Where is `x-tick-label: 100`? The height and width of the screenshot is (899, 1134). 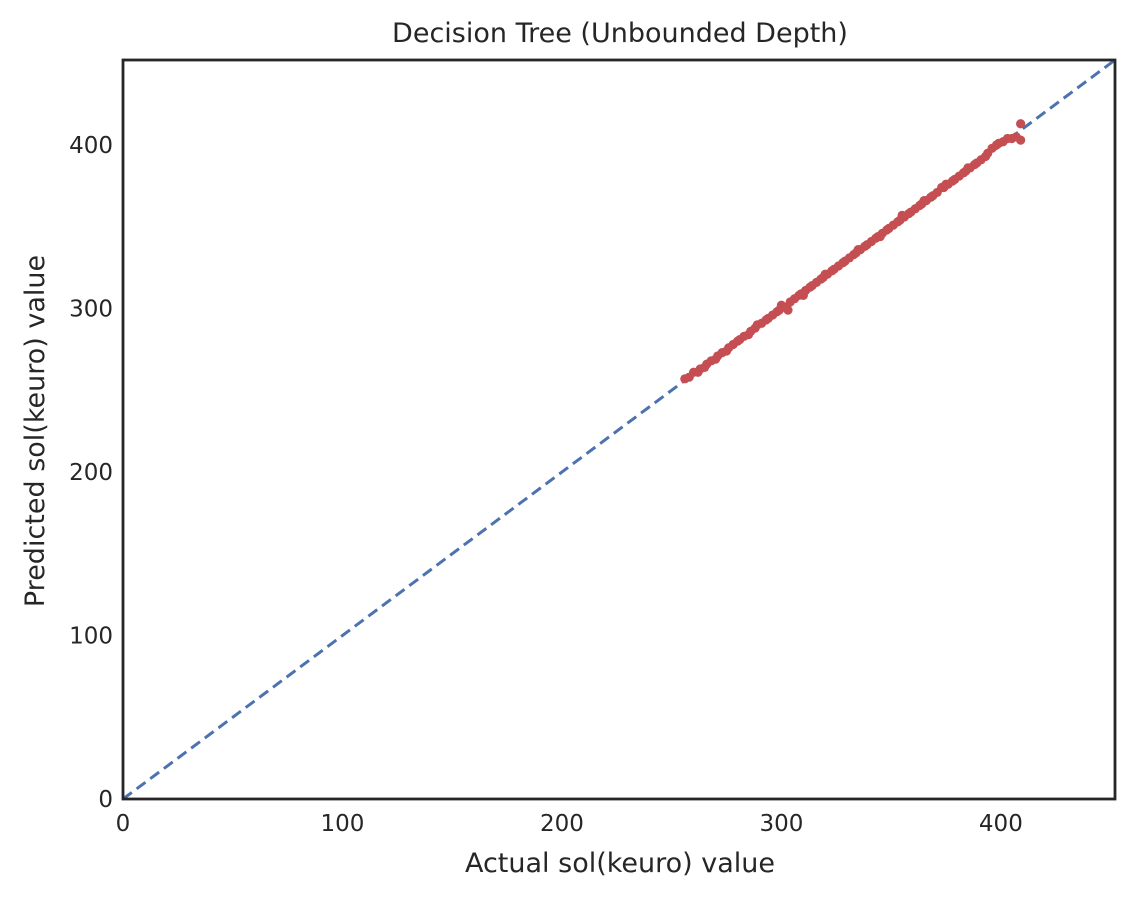 x-tick-label: 100 is located at coordinates (343, 824).